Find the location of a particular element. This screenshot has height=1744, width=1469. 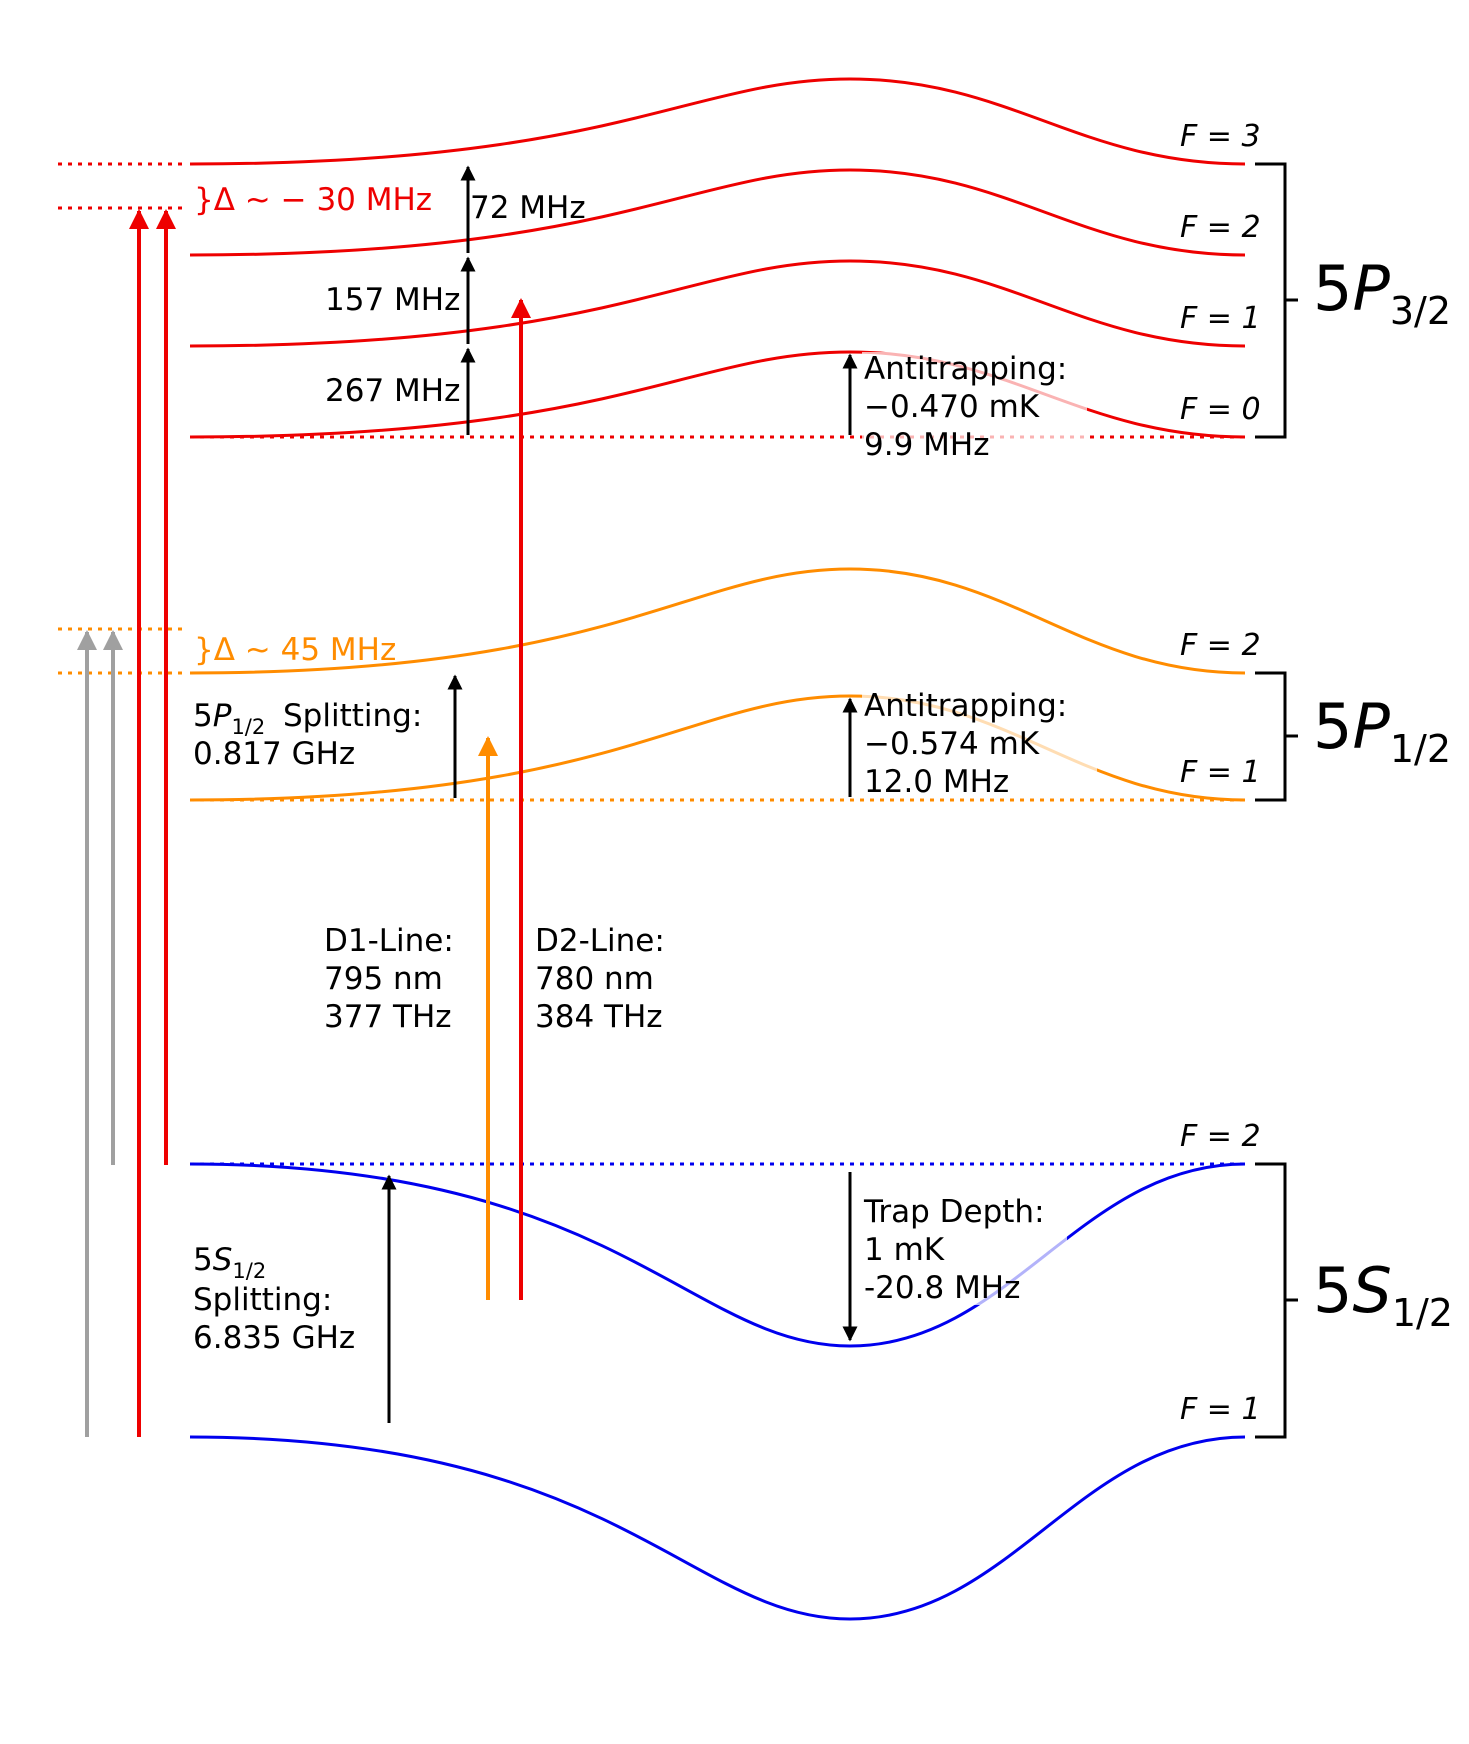

p12-splitting-line2: 0.817 GHz is located at coordinates (274, 754).